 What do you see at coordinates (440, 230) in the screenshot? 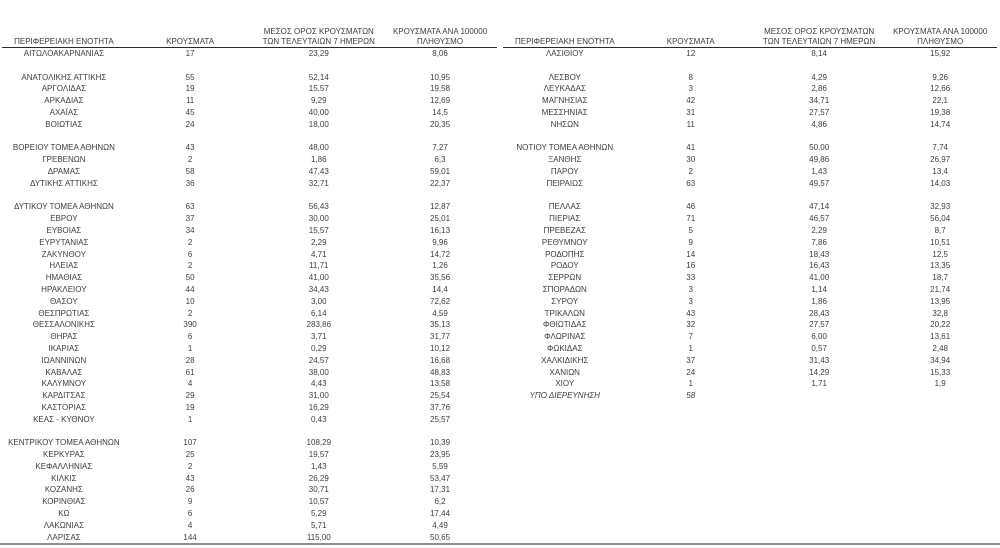
I see `per100k-cell: 16,13` at bounding box center [440, 230].